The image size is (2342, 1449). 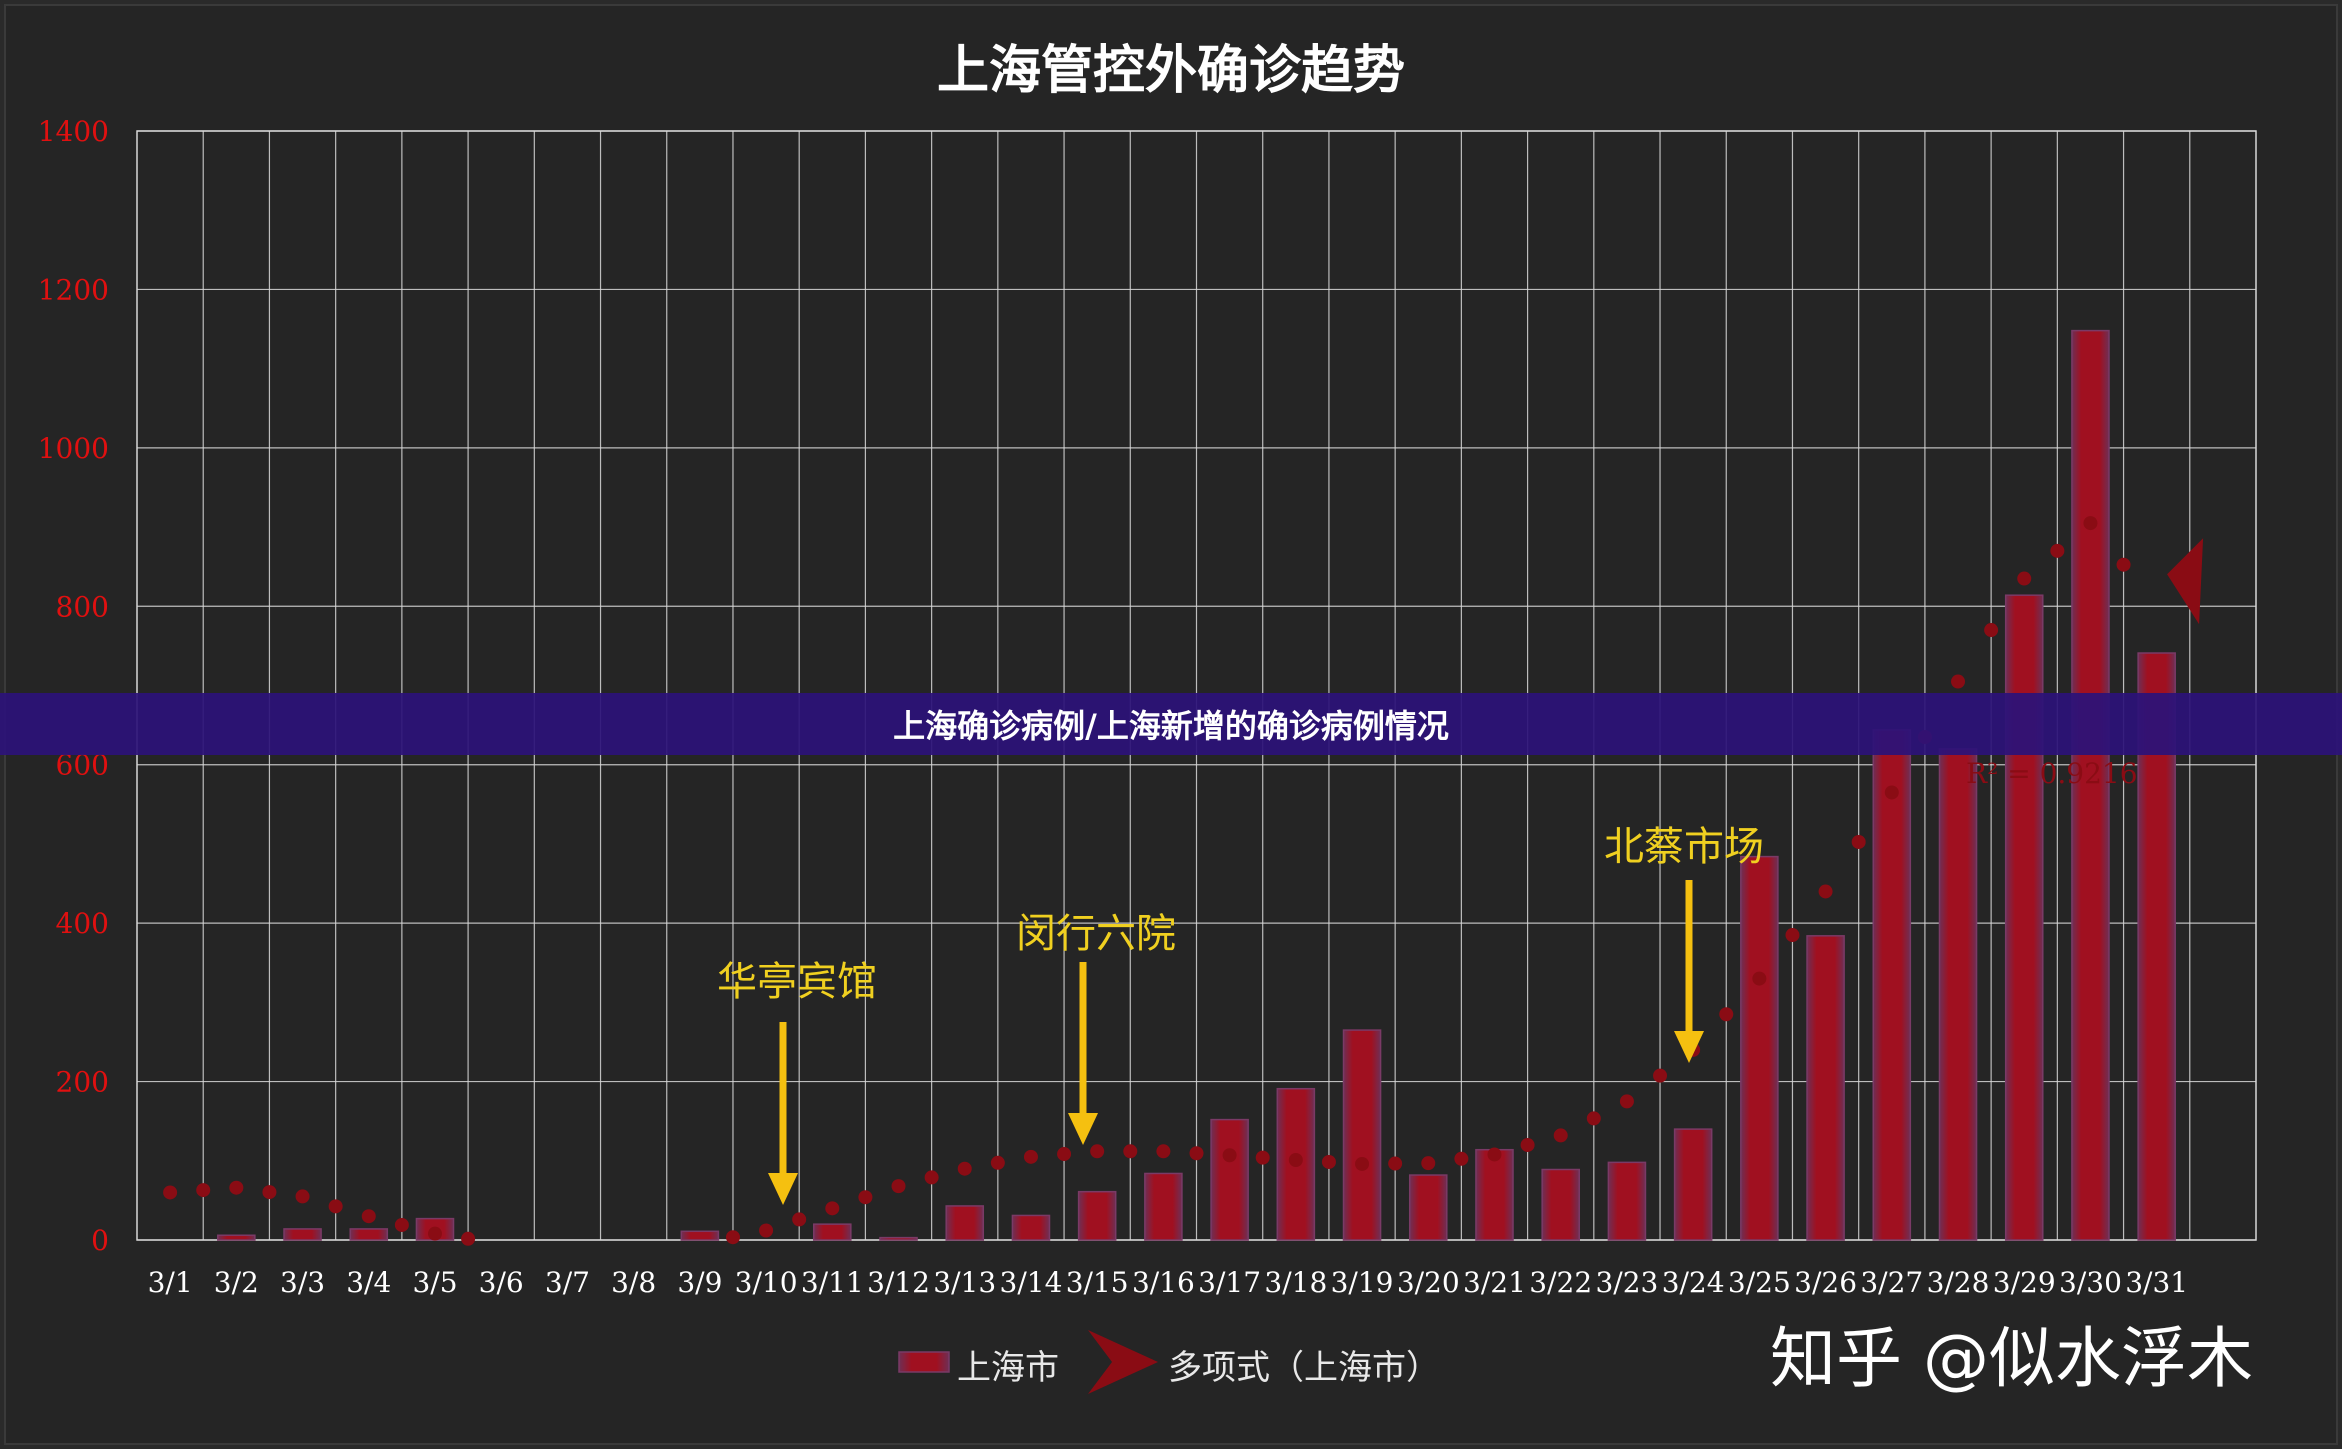 I want to click on x-tick-label: 3/15, so click(x=1097, y=1282).